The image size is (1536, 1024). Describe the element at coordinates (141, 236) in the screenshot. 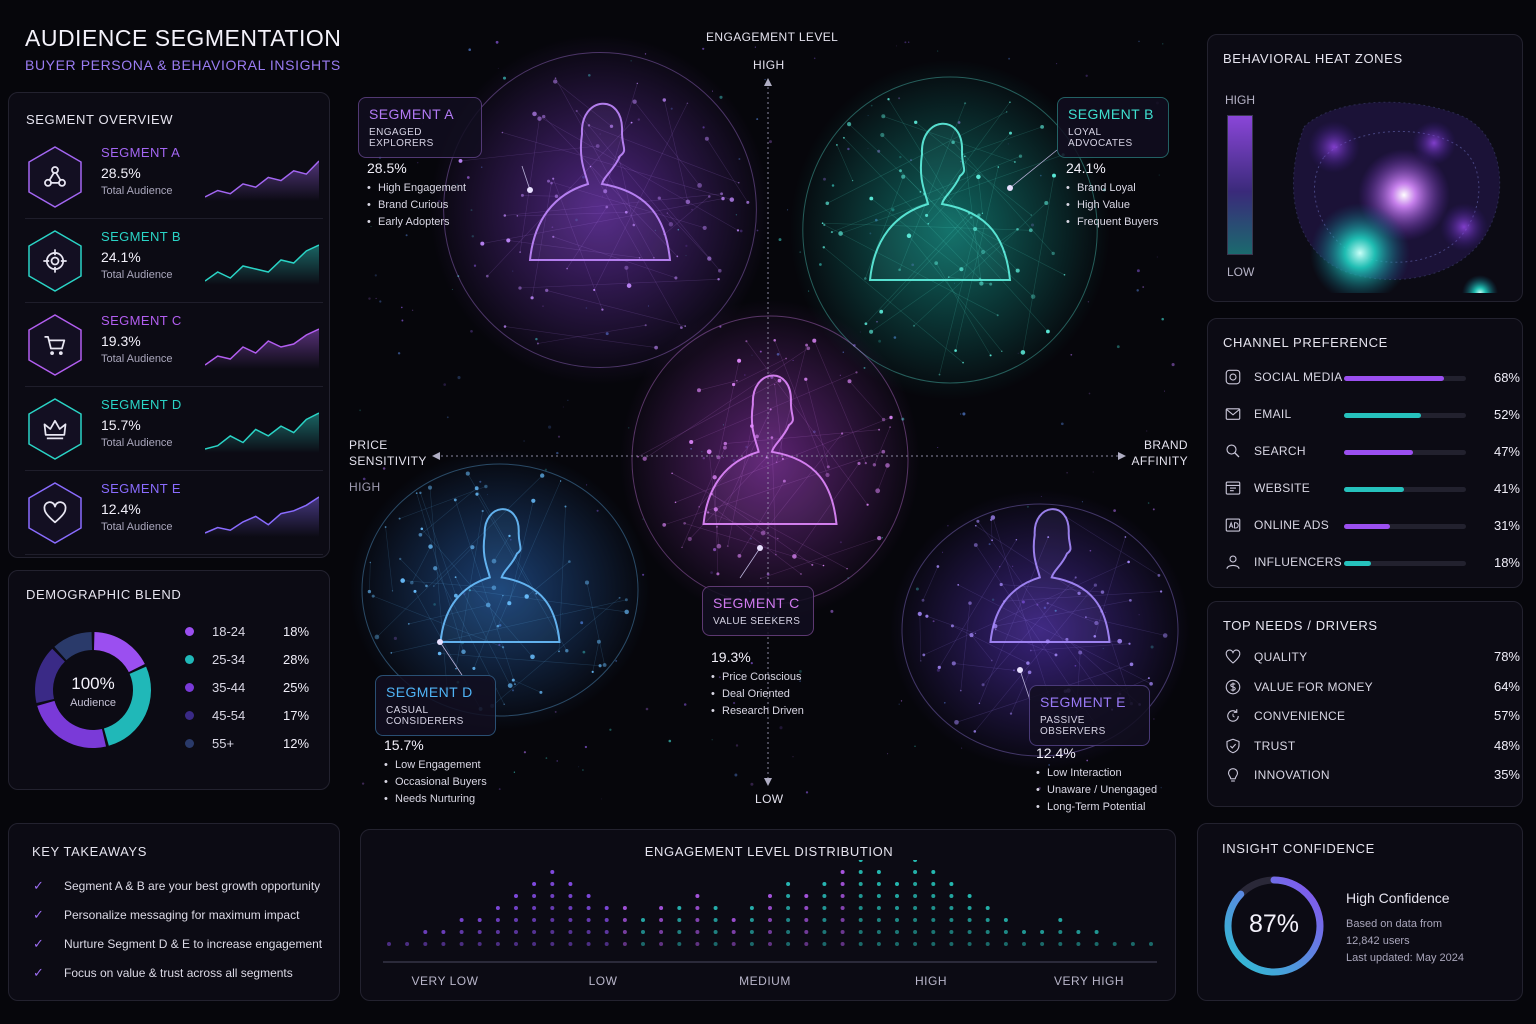

I see `segment-overview-name: SEGMENT B` at that location.